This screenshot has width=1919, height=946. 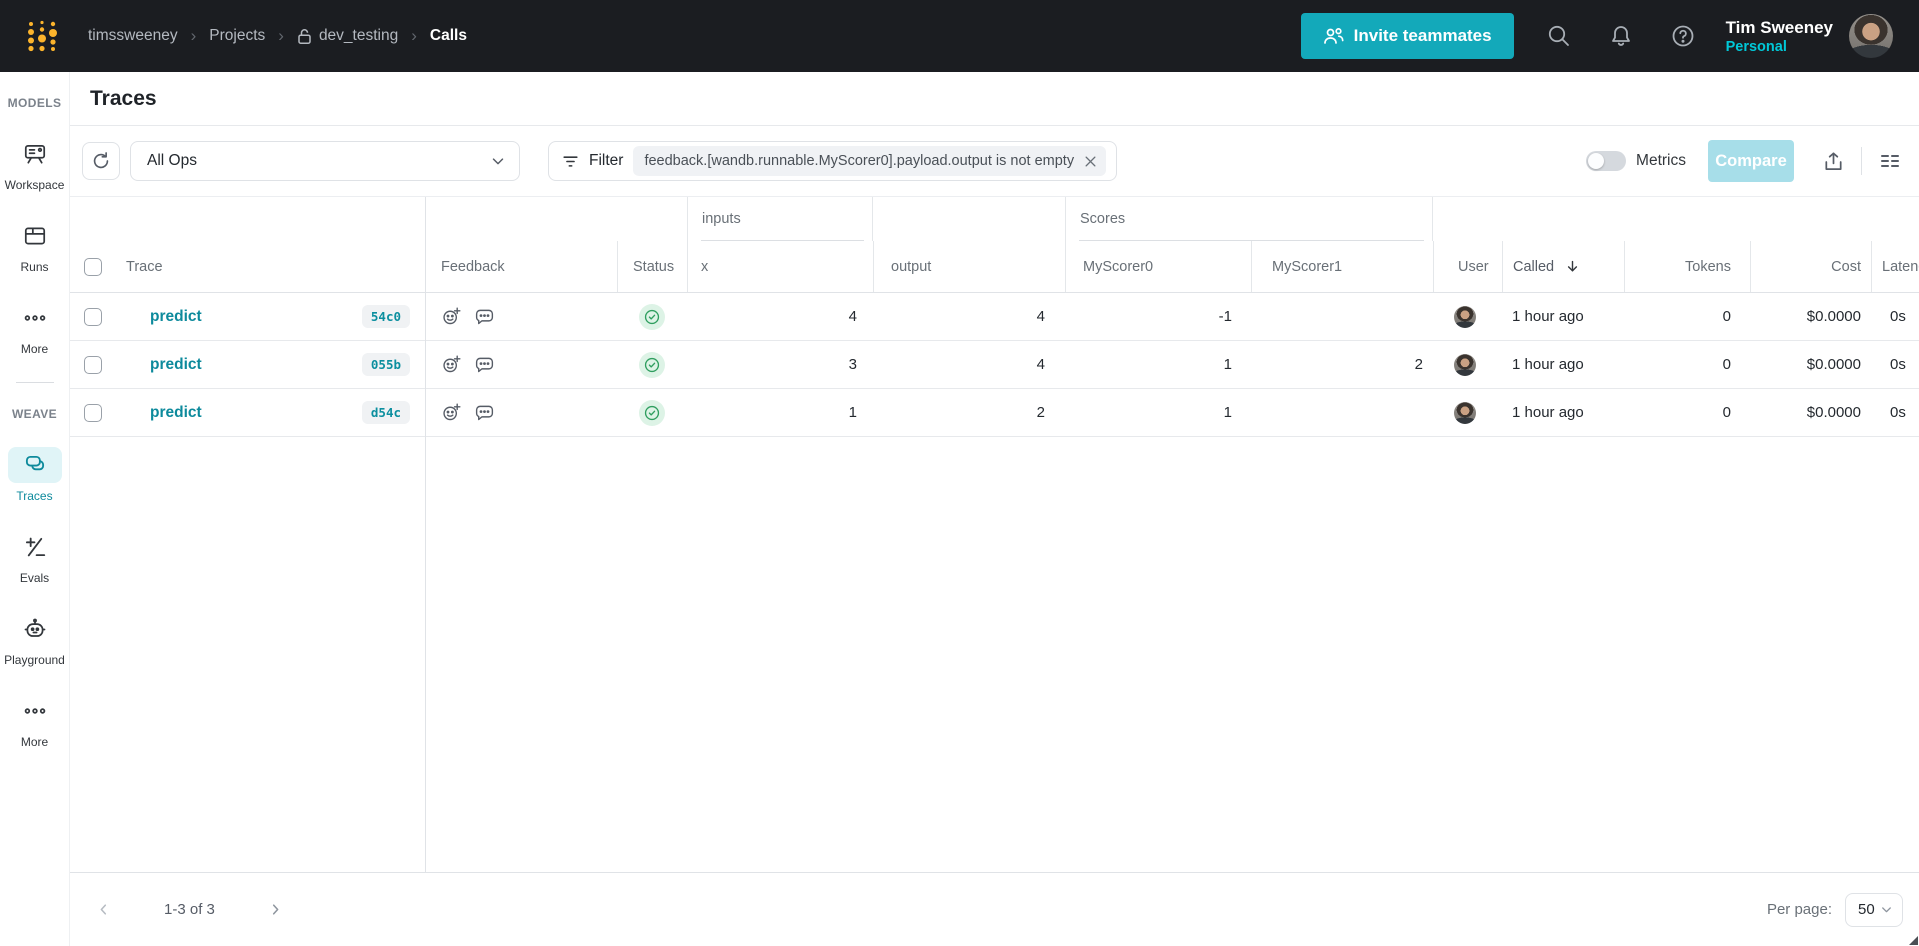 I want to click on sort-descending-icon, so click(x=1572, y=266).